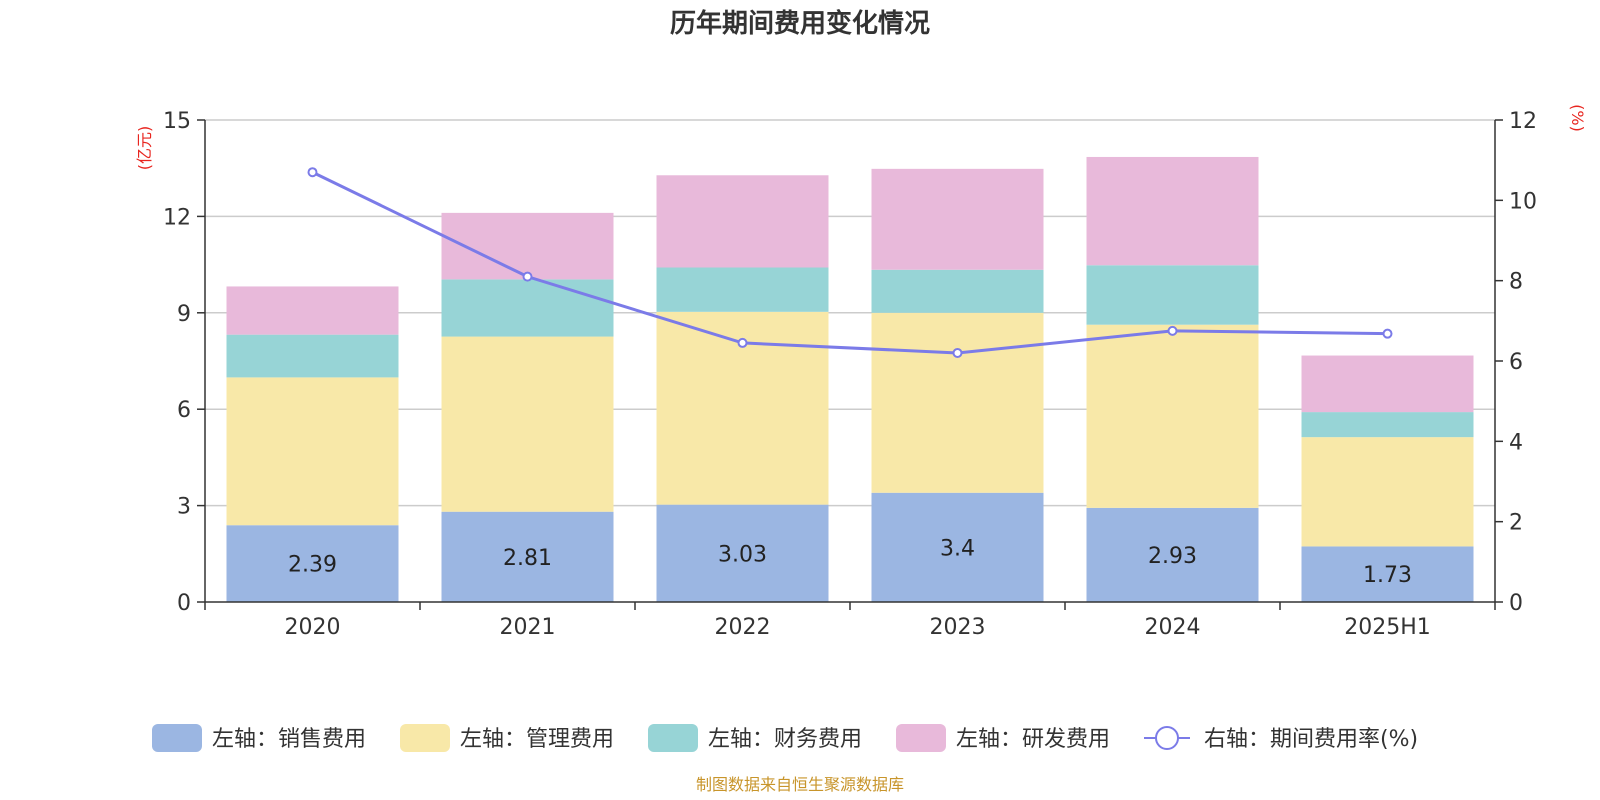 This screenshot has width=1600, height=800. What do you see at coordinates (1173, 627) in the screenshot?
I see `x-tick-label: 2024` at bounding box center [1173, 627].